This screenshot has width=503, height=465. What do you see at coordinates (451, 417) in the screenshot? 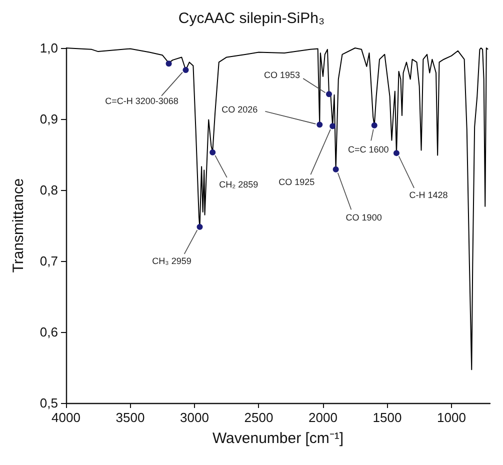
I see `x-tick-label: 1000` at bounding box center [451, 417].